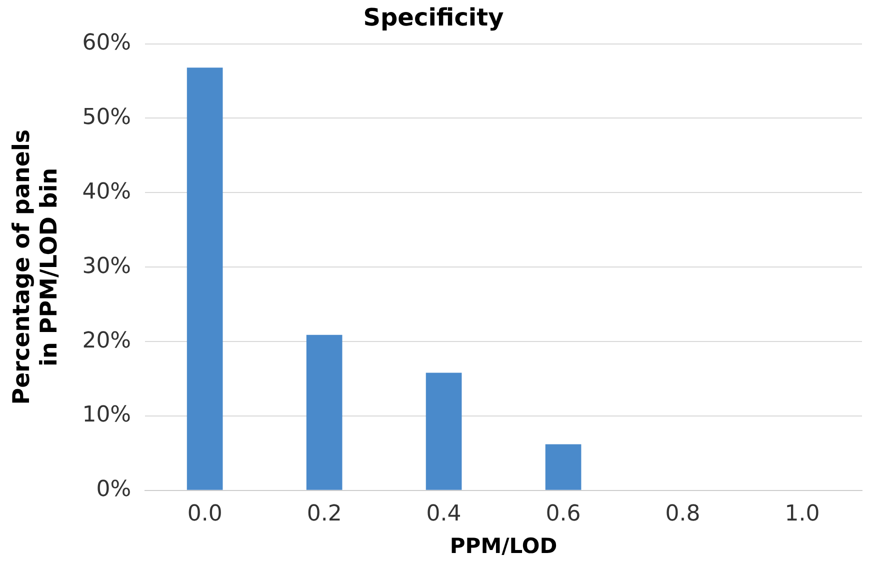 The image size is (882, 569). I want to click on x-tick-label: 0.8, so click(682, 513).